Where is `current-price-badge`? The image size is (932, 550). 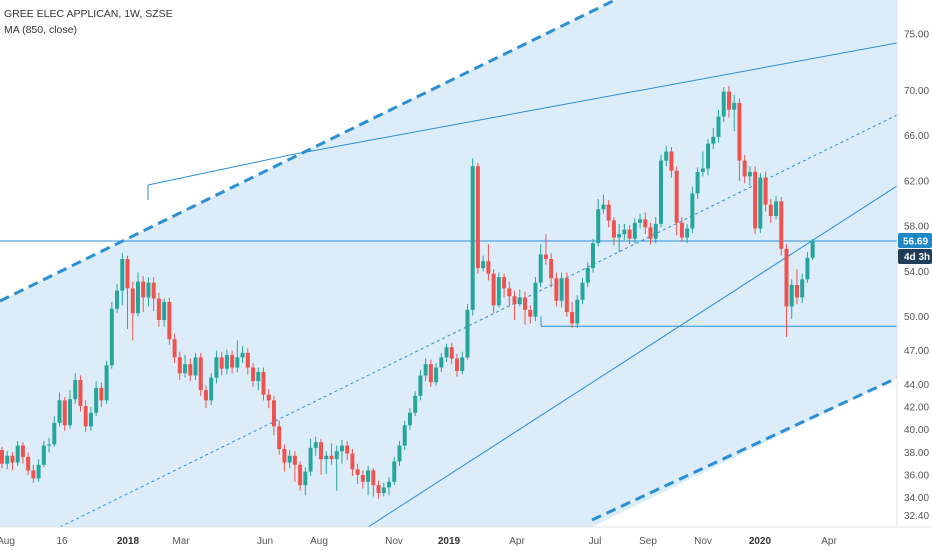 current-price-badge is located at coordinates (915, 240).